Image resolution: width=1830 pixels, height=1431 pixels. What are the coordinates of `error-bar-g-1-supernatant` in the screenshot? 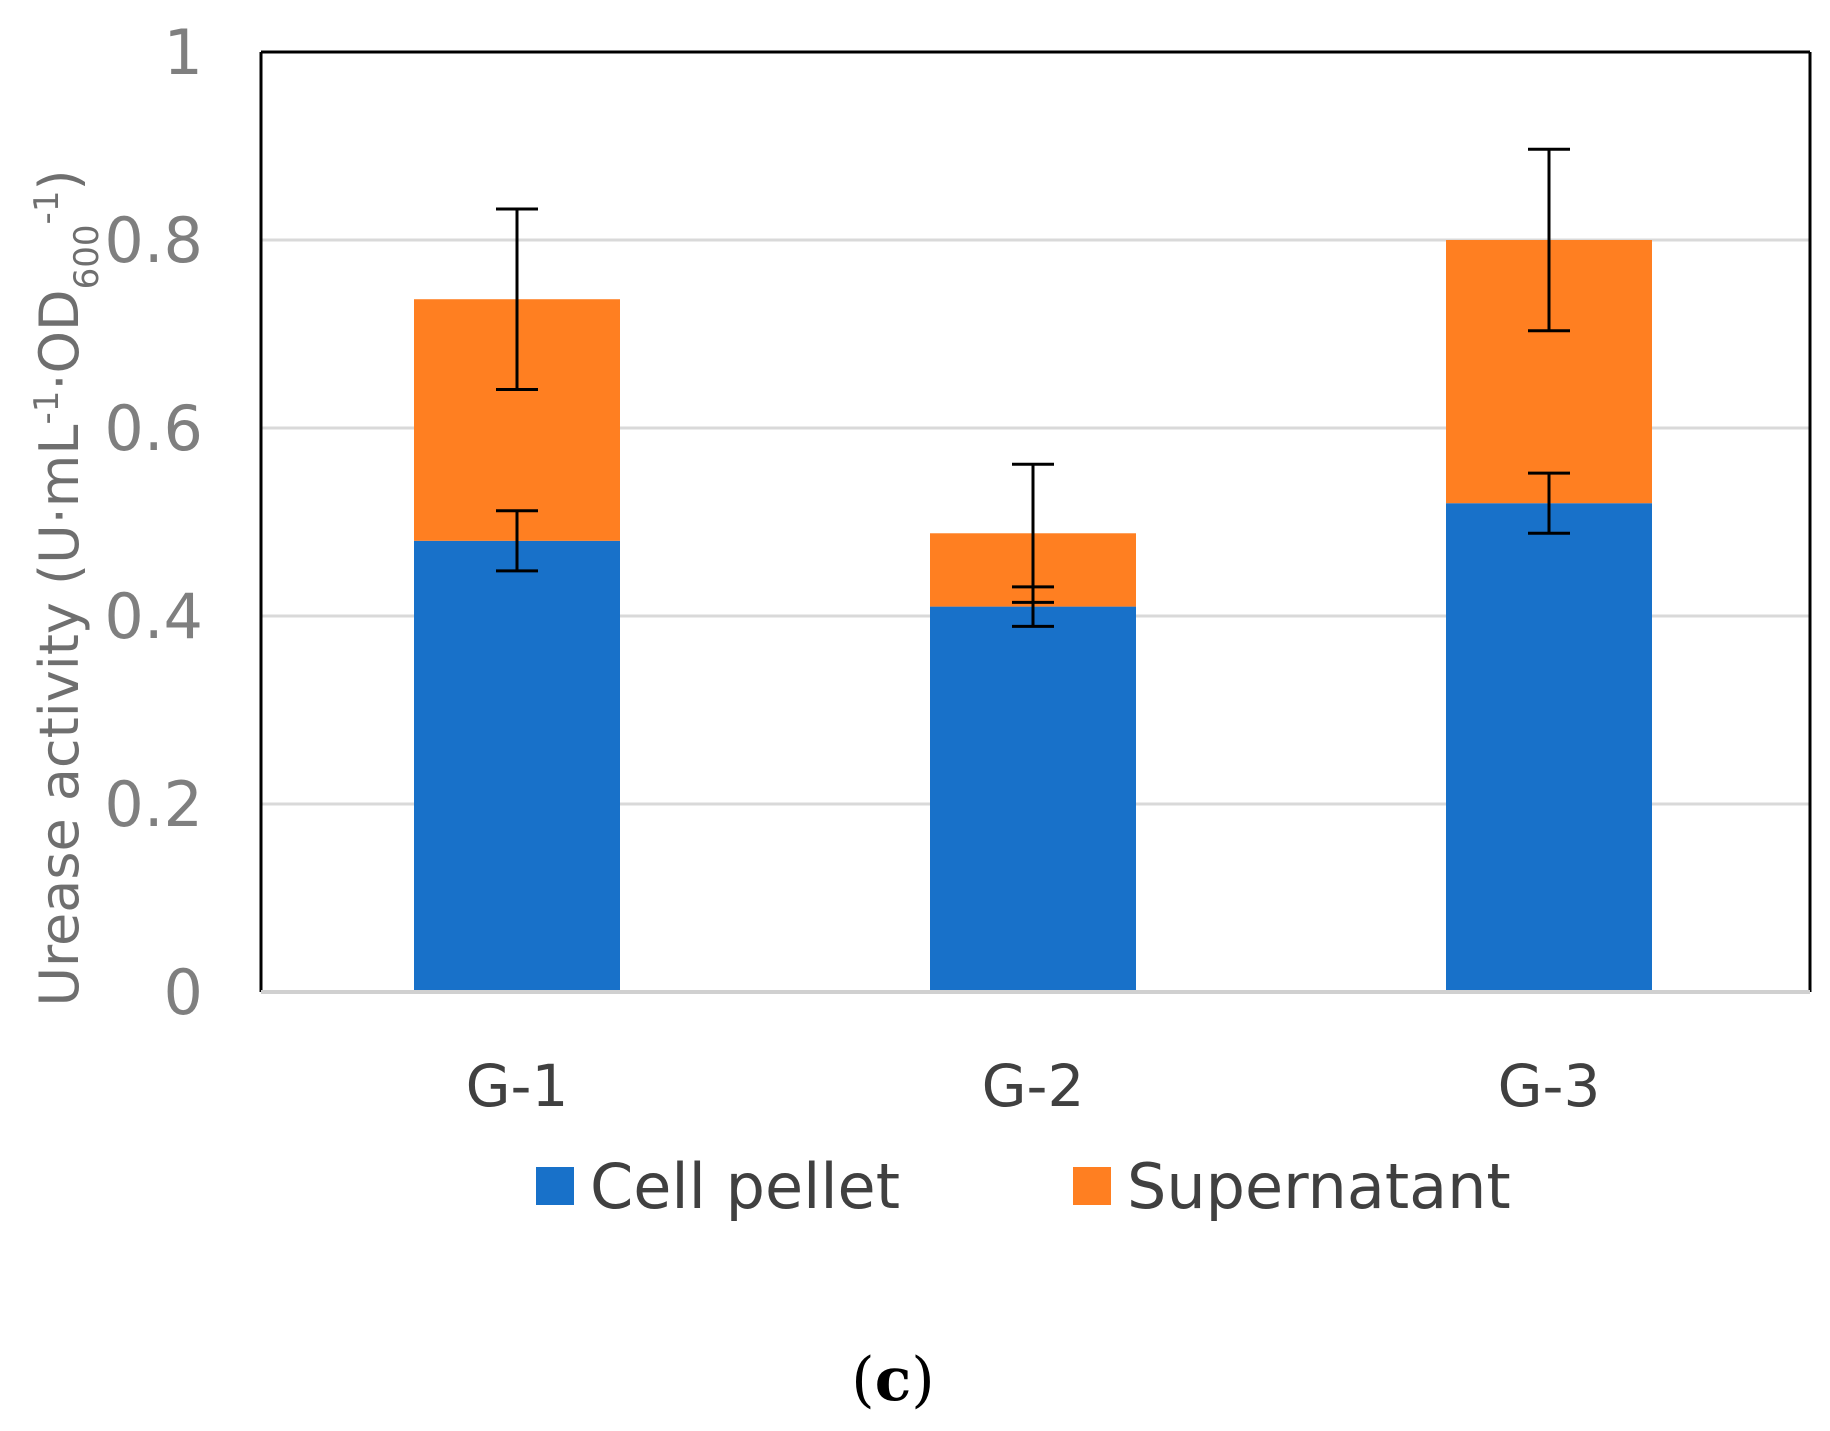 It's located at (517, 299).